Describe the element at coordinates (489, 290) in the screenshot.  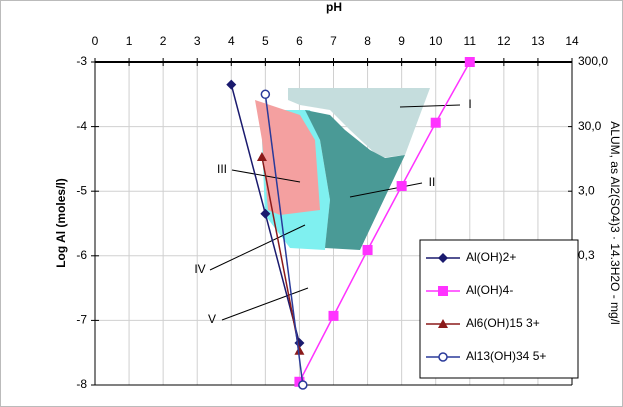
I see `legend-label: Al(OH)4-` at that location.